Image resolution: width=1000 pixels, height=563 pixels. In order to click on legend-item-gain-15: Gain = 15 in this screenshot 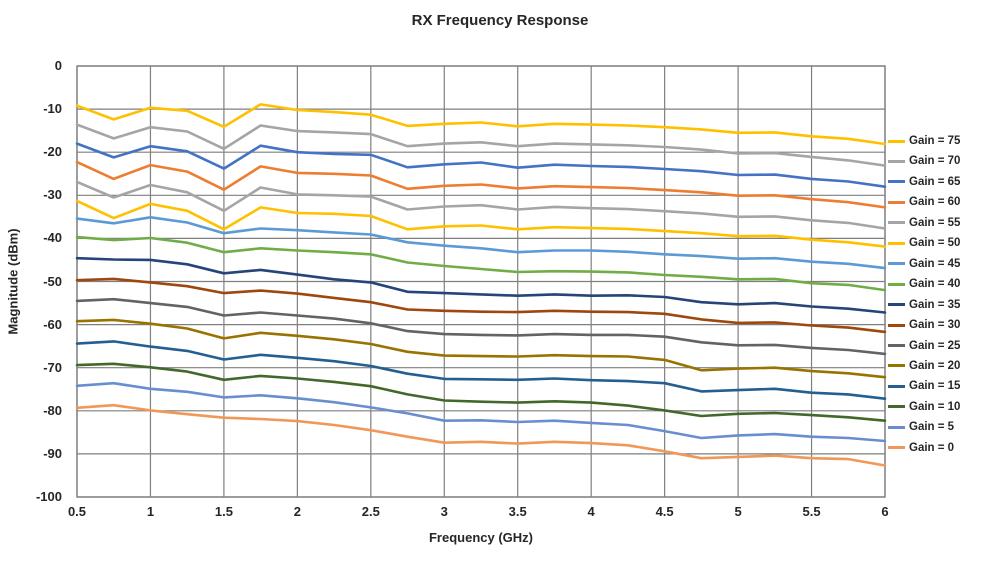, I will do `click(924, 386)`.